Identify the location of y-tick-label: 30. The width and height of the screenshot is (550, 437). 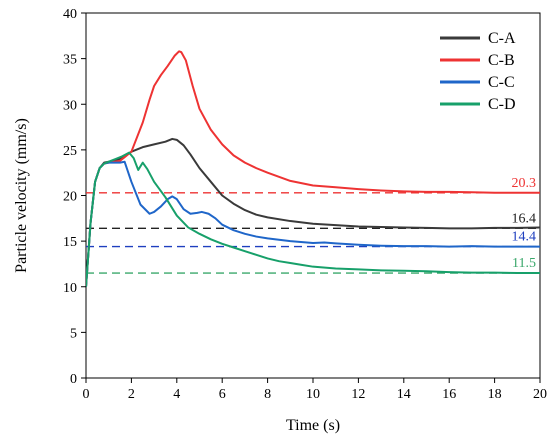
(70, 105).